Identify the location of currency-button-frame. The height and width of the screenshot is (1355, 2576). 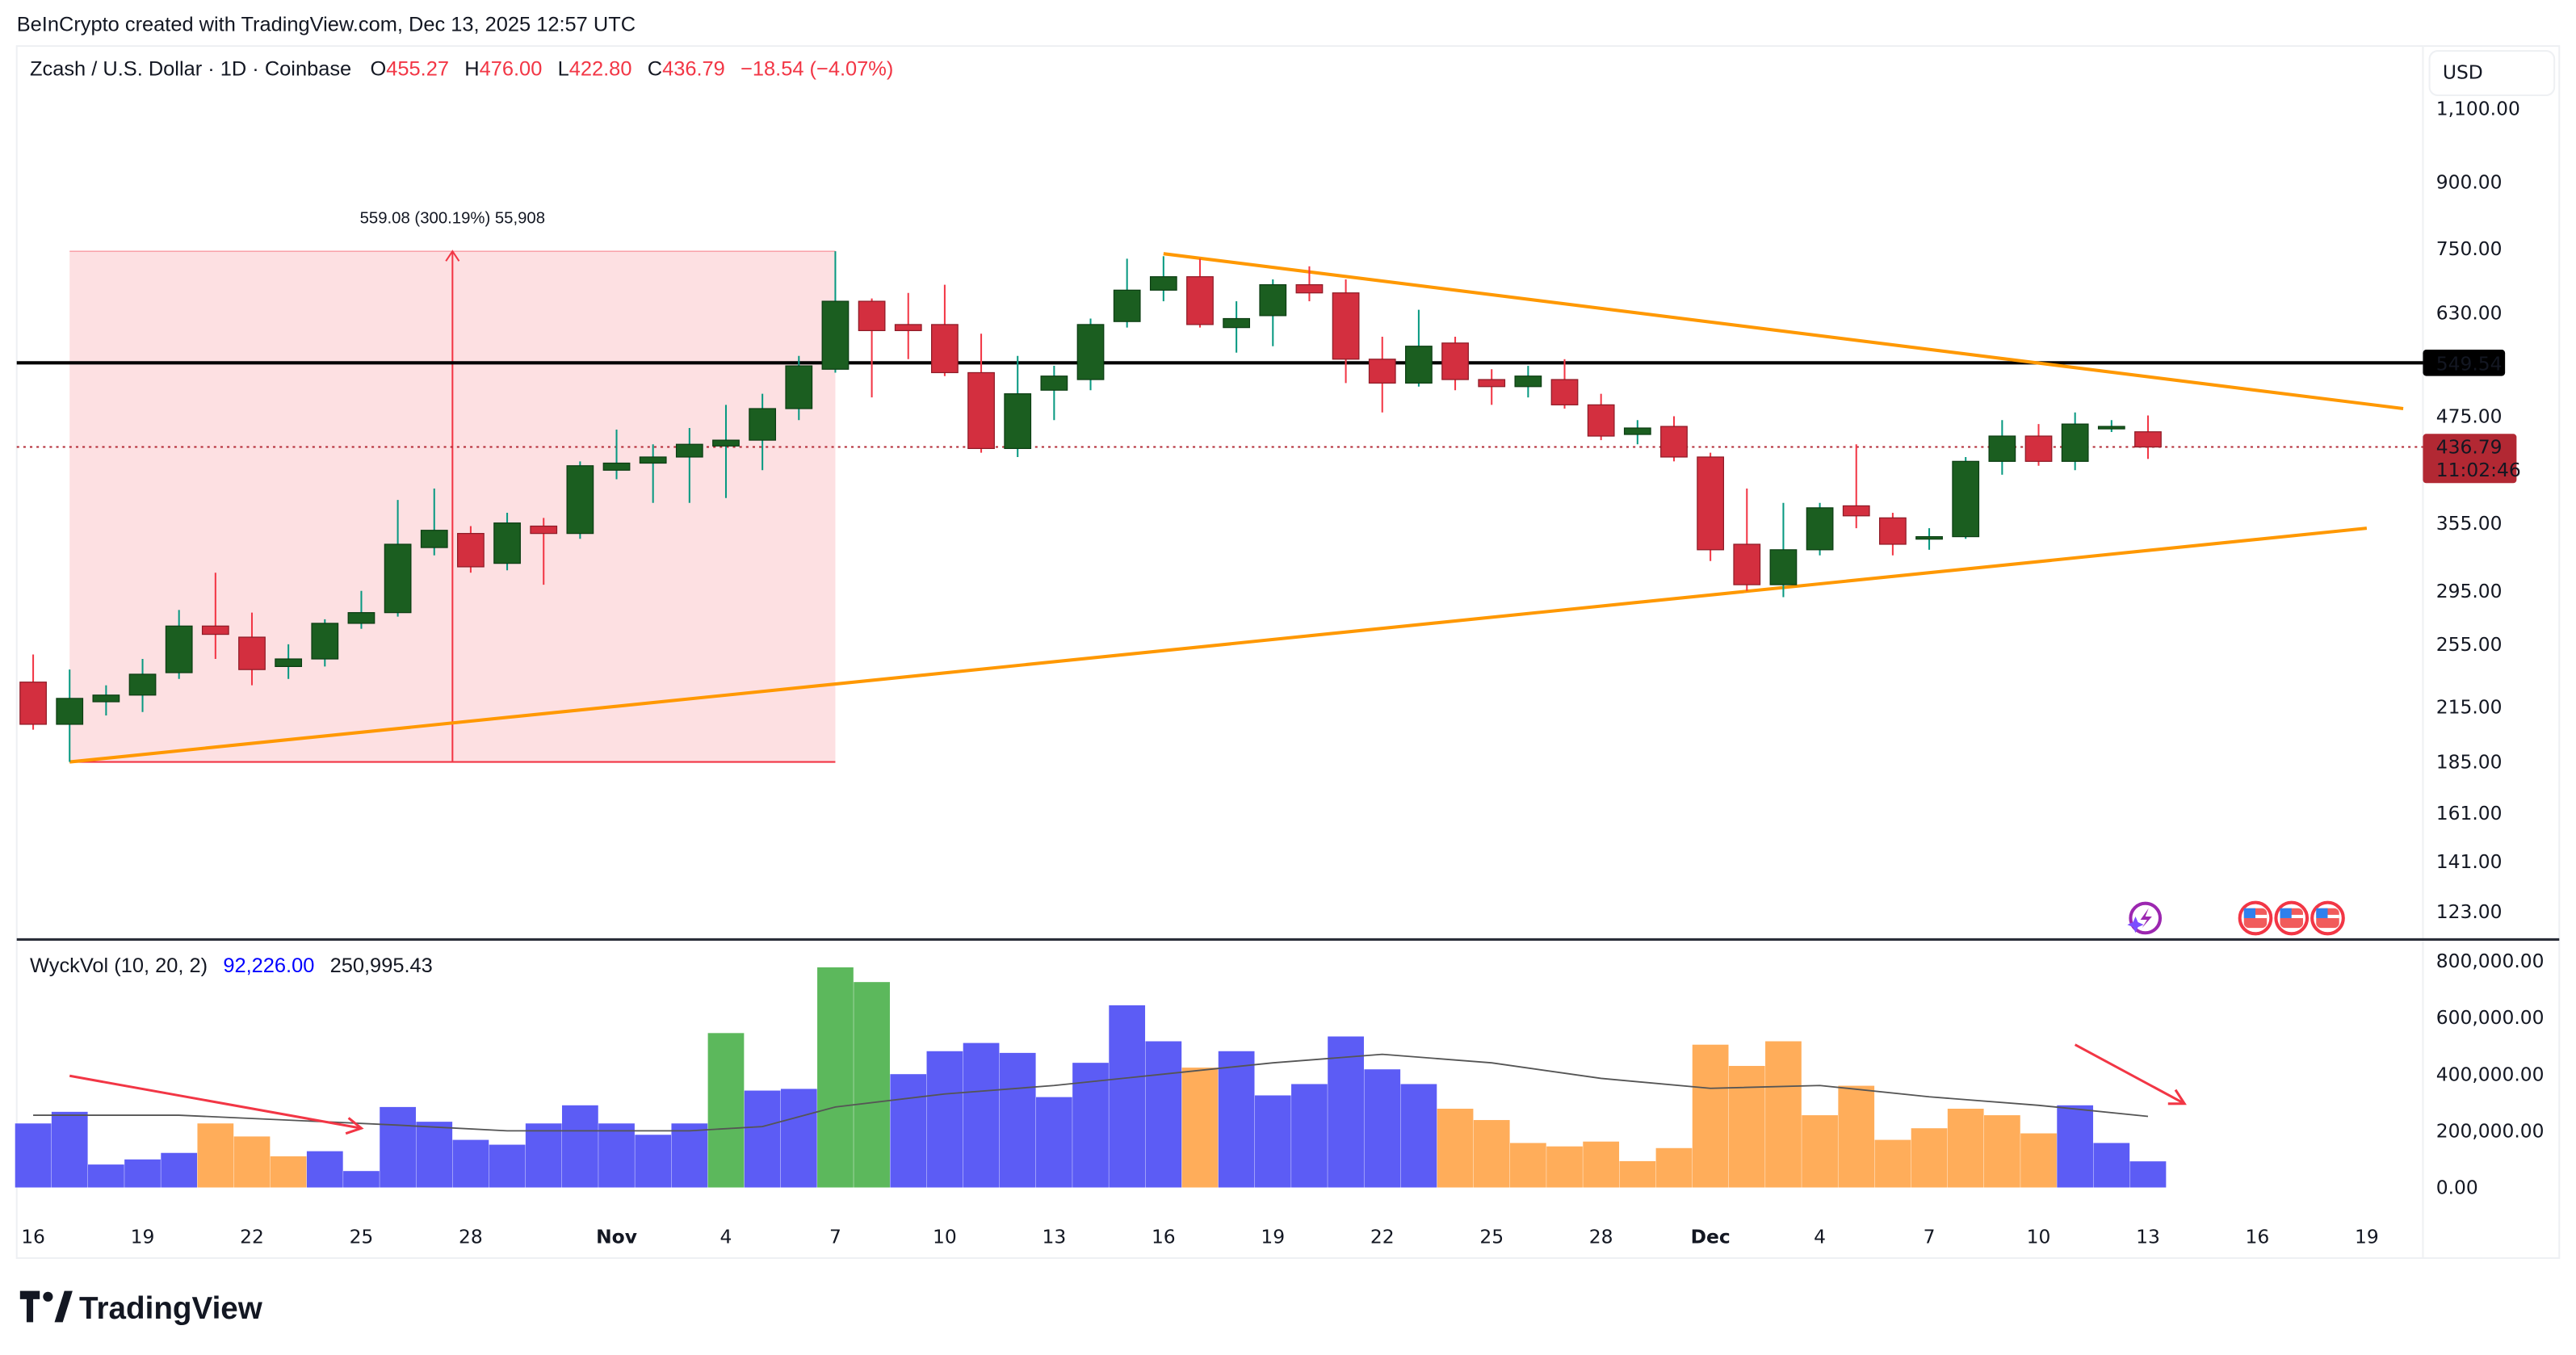
(2492, 73).